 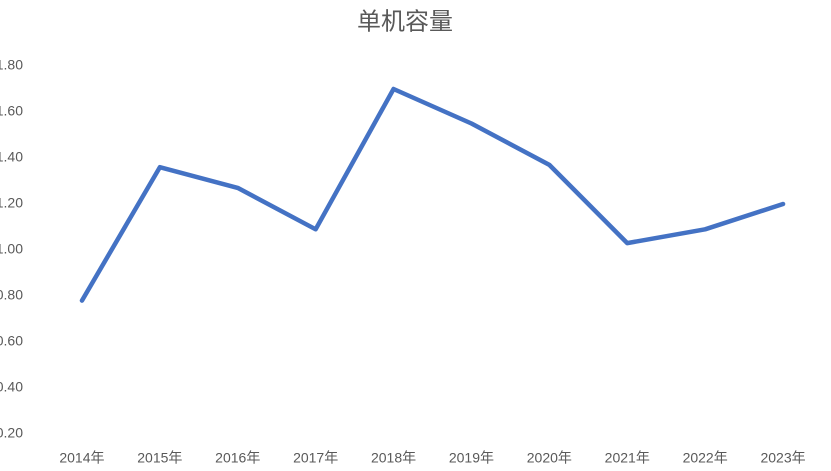 I want to click on x-tick-label: 2015年, so click(x=159, y=458).